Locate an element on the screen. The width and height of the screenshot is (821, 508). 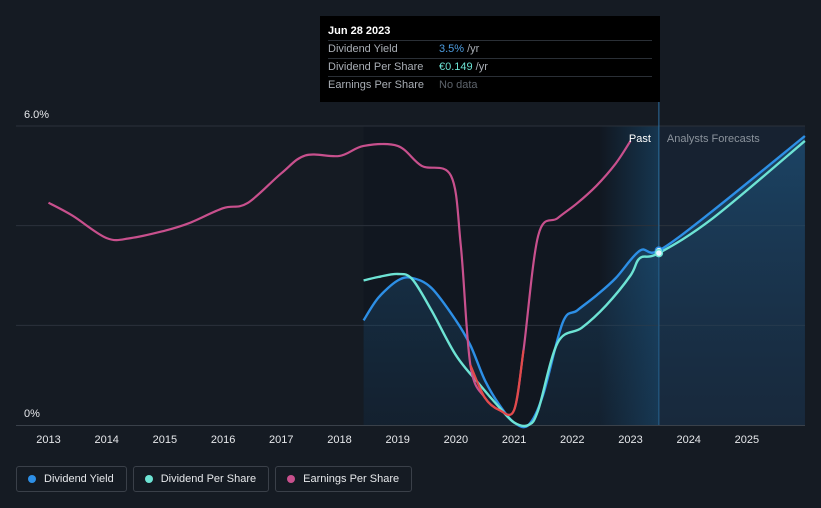
x-tick-label: 2025 is located at coordinates (747, 440).